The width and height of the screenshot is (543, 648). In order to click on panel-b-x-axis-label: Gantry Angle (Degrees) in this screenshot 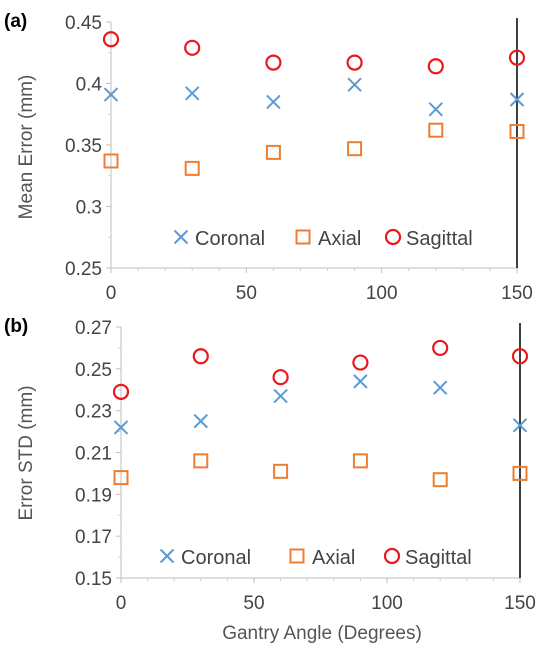, I will do `click(322, 633)`.